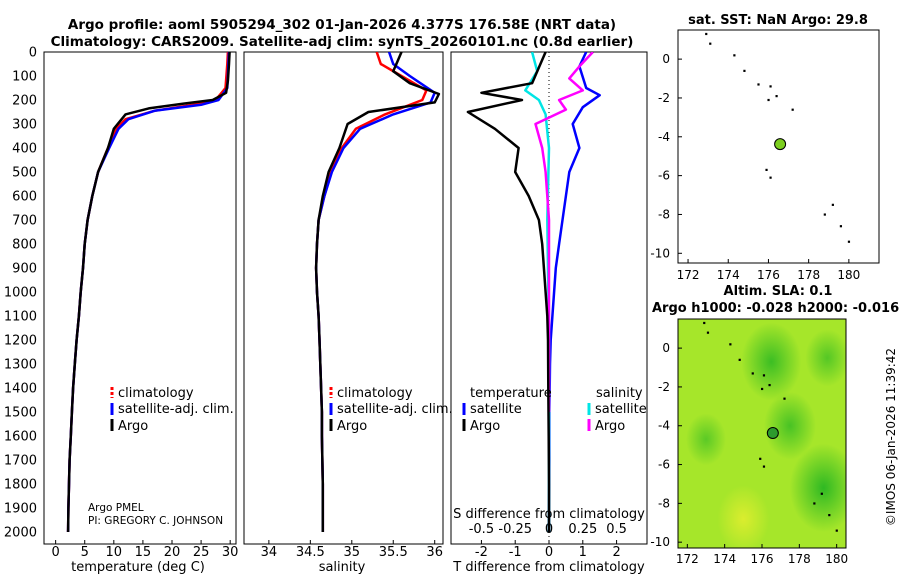 The height and width of the screenshot is (580, 900). What do you see at coordinates (24, 197) in the screenshot?
I see `depth-tick-label: 600` at bounding box center [24, 197].